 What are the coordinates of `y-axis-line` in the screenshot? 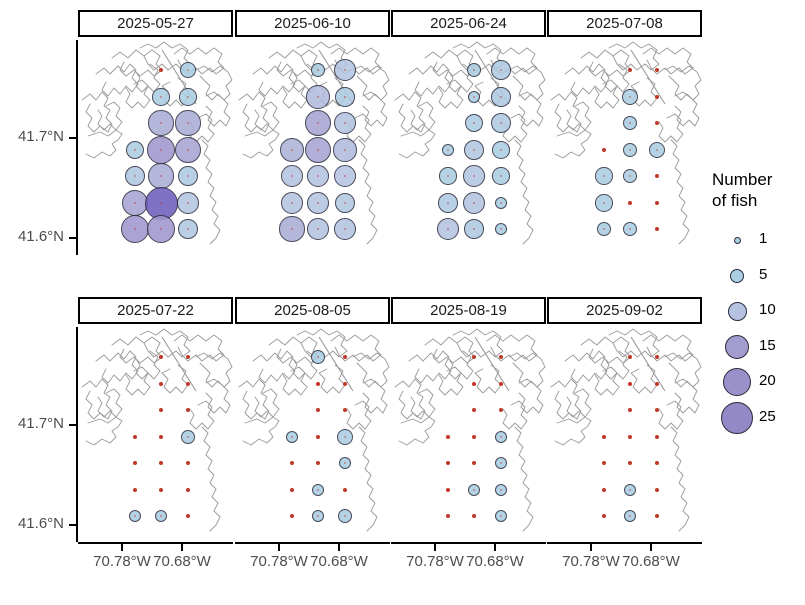 It's located at (77, 147).